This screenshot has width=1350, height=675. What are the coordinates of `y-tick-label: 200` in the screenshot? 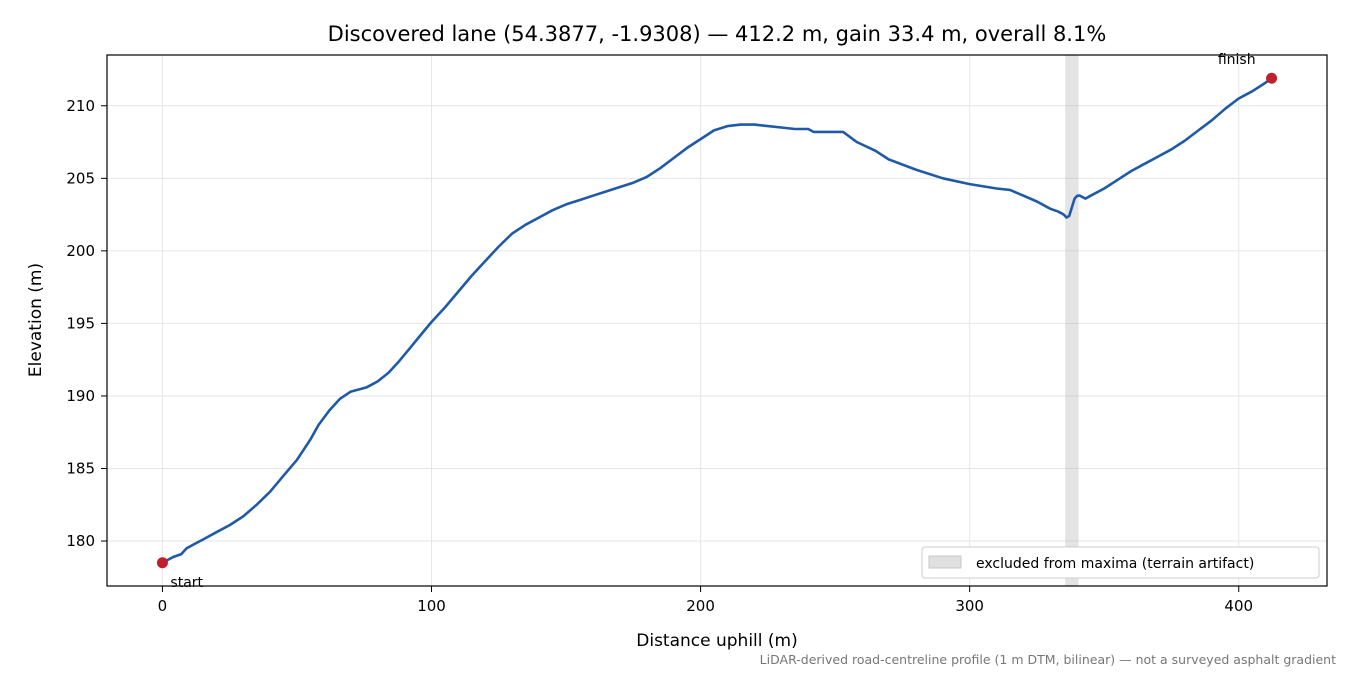 It's located at (80, 251).